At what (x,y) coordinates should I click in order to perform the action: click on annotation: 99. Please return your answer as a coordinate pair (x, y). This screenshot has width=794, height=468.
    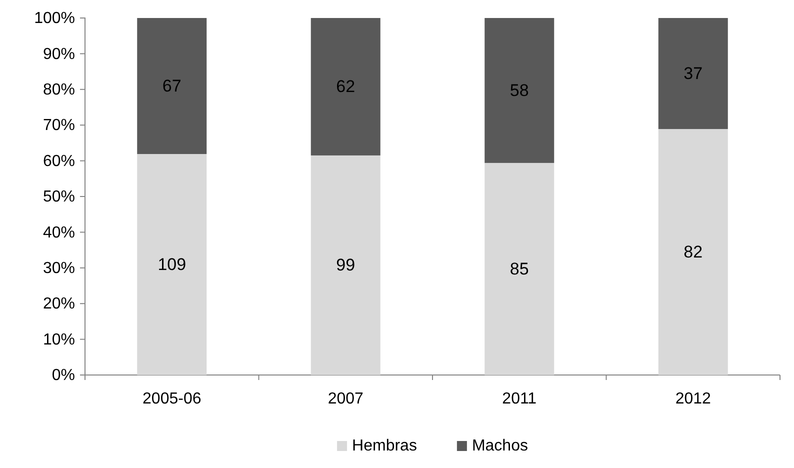
    Looking at the image, I should click on (346, 265).